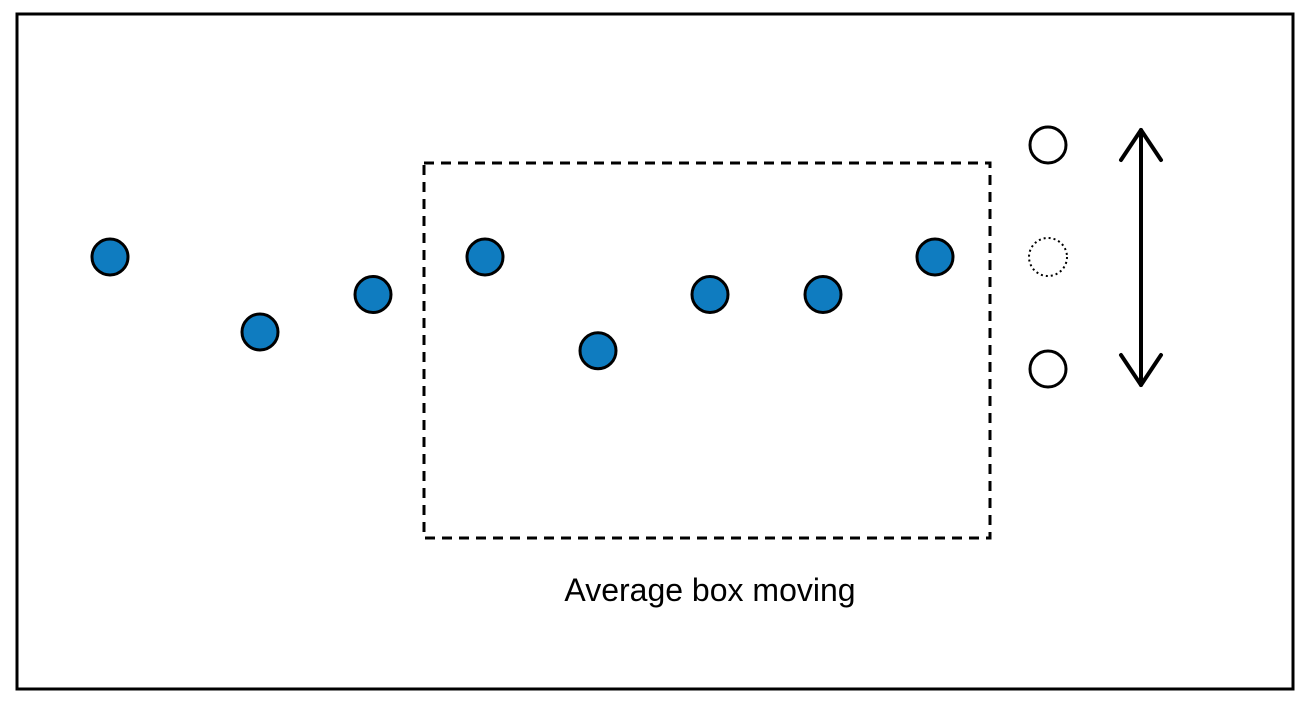 This screenshot has width=1308, height=706. What do you see at coordinates (710, 590) in the screenshot?
I see `diagram-caption: Average box moving` at bounding box center [710, 590].